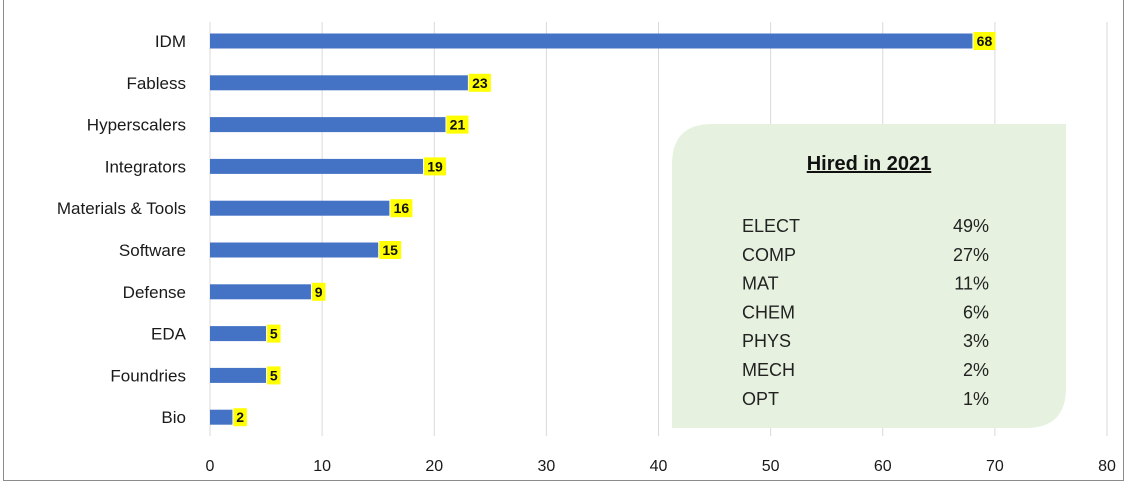  I want to click on inset-row-value: 6%, so click(976, 312).